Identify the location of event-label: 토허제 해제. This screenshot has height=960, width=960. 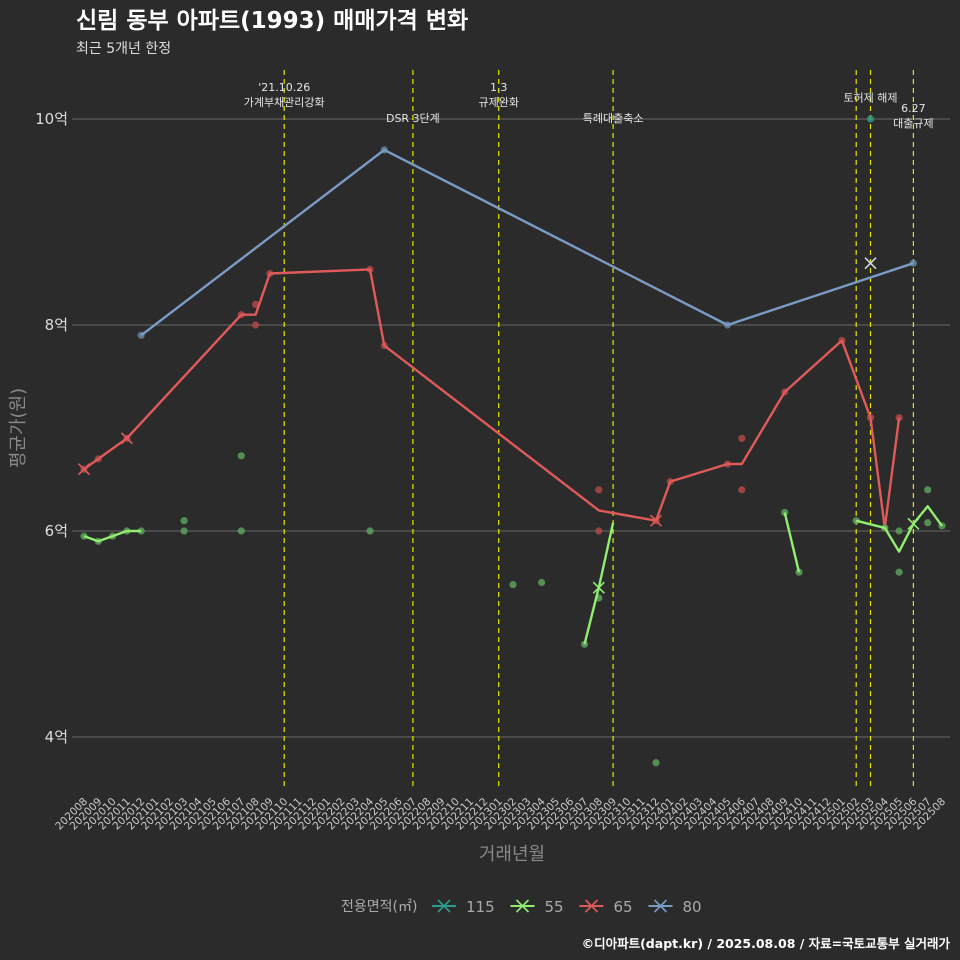
(870, 97).